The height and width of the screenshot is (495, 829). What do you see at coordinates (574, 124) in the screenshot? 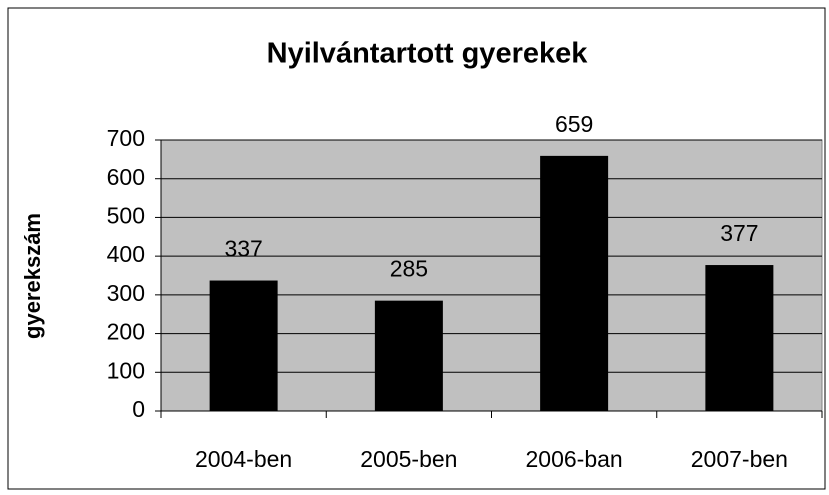
I see `data-label: 659` at bounding box center [574, 124].